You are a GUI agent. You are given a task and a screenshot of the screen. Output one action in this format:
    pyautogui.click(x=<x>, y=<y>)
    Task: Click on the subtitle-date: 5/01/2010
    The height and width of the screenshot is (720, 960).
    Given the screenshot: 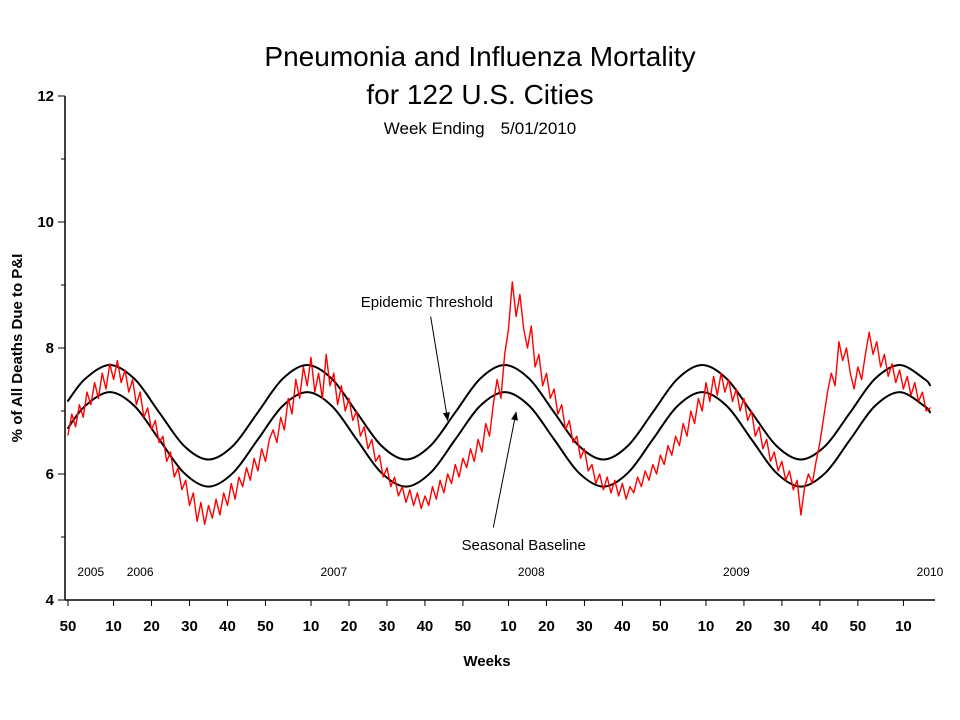 What is the action you would take?
    pyautogui.click(x=539, y=128)
    